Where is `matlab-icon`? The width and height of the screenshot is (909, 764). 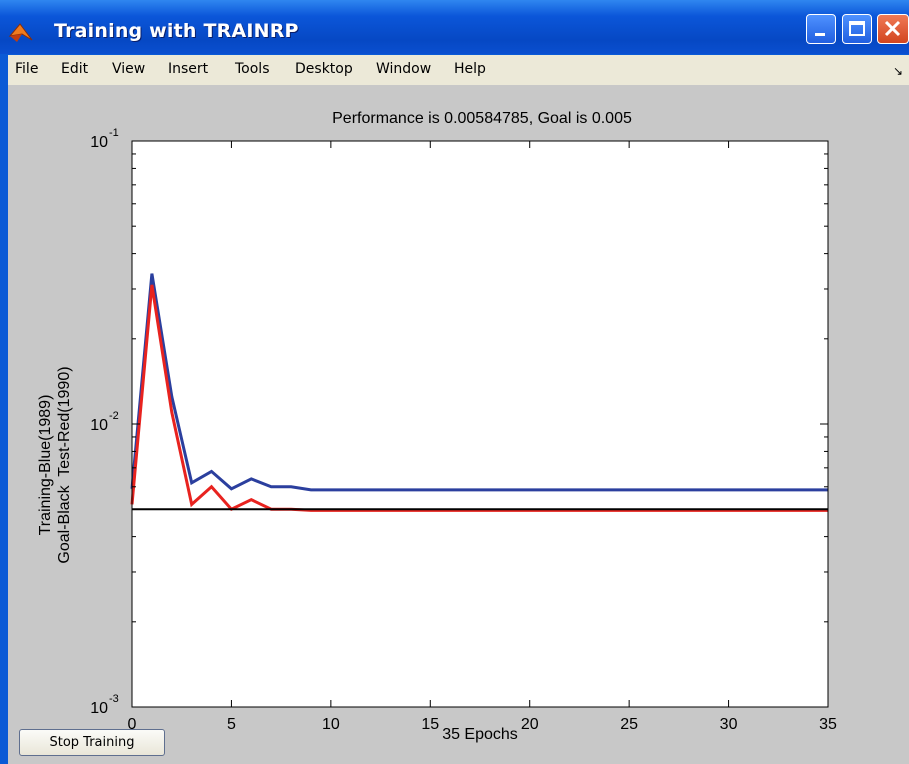
matlab-icon is located at coordinates (20, 32).